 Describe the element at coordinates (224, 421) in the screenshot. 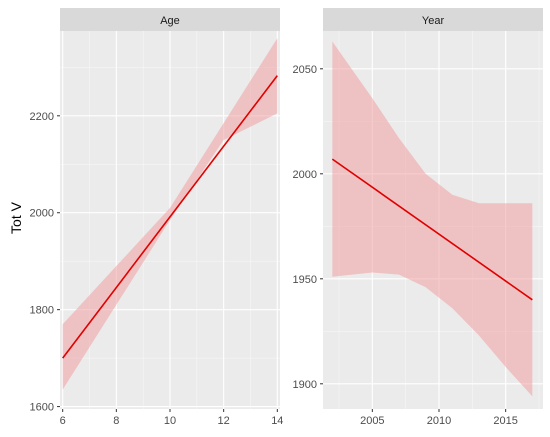

I see `x-tick-label: 12` at that location.